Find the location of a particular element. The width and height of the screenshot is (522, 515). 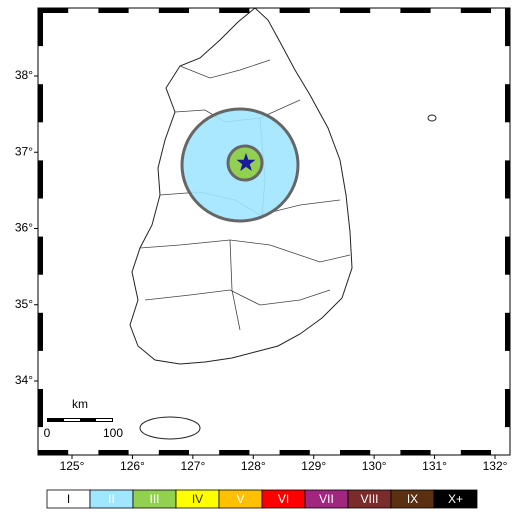

lon-tick-label: 128° is located at coordinates (253, 466).